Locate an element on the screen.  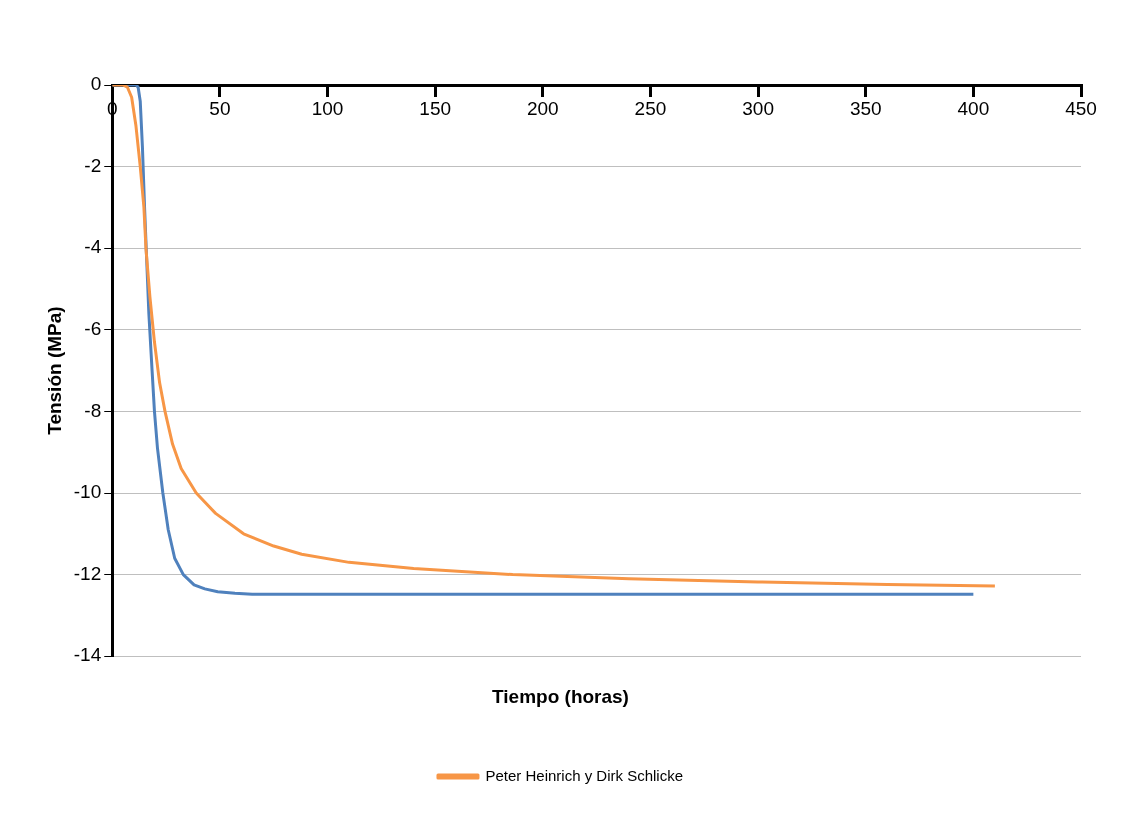
y-tick-label: -10 is located at coordinates (87, 492).